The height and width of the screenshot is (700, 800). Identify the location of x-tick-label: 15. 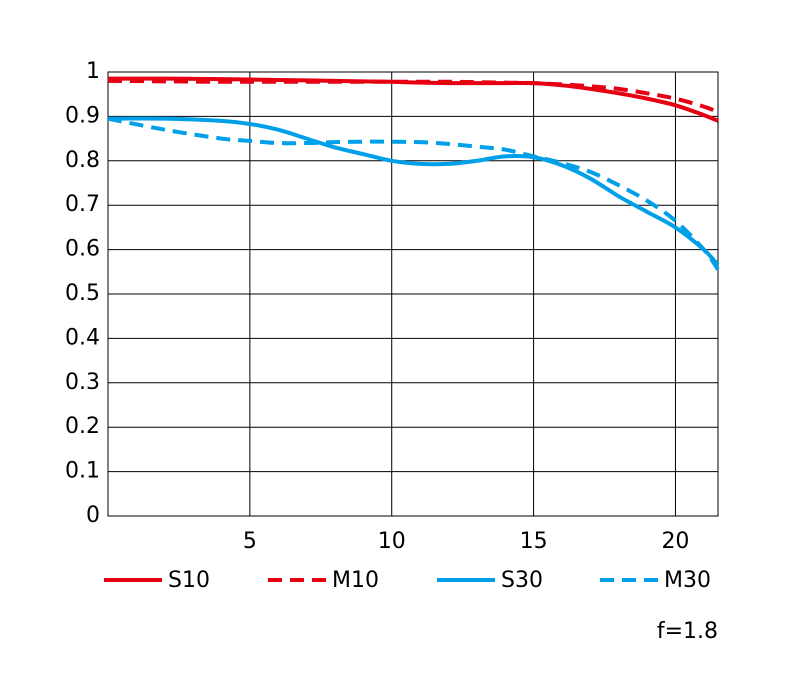
(534, 541).